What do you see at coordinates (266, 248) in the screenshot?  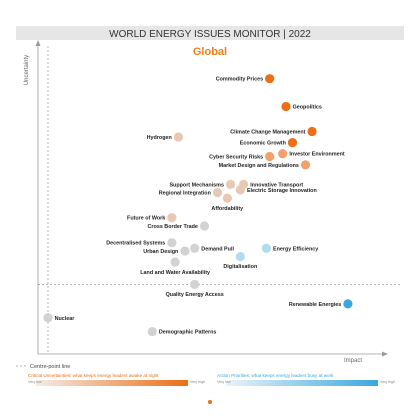 I see `point-energy-efficiency` at bounding box center [266, 248].